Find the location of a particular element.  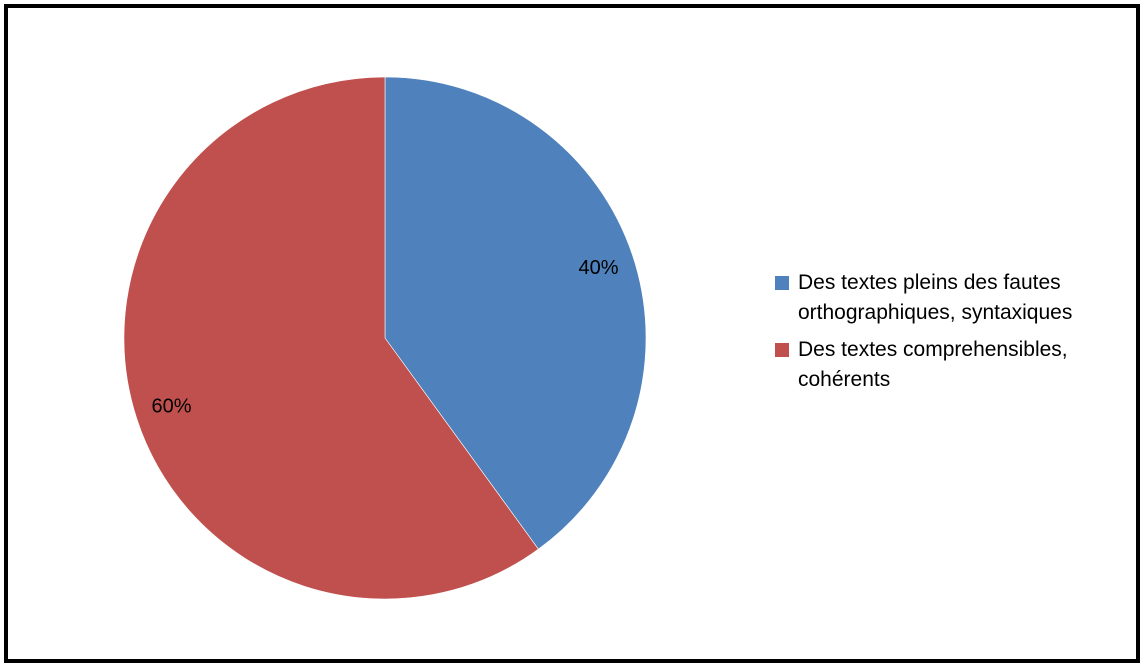

legend-swatch-blue is located at coordinates (782, 283).